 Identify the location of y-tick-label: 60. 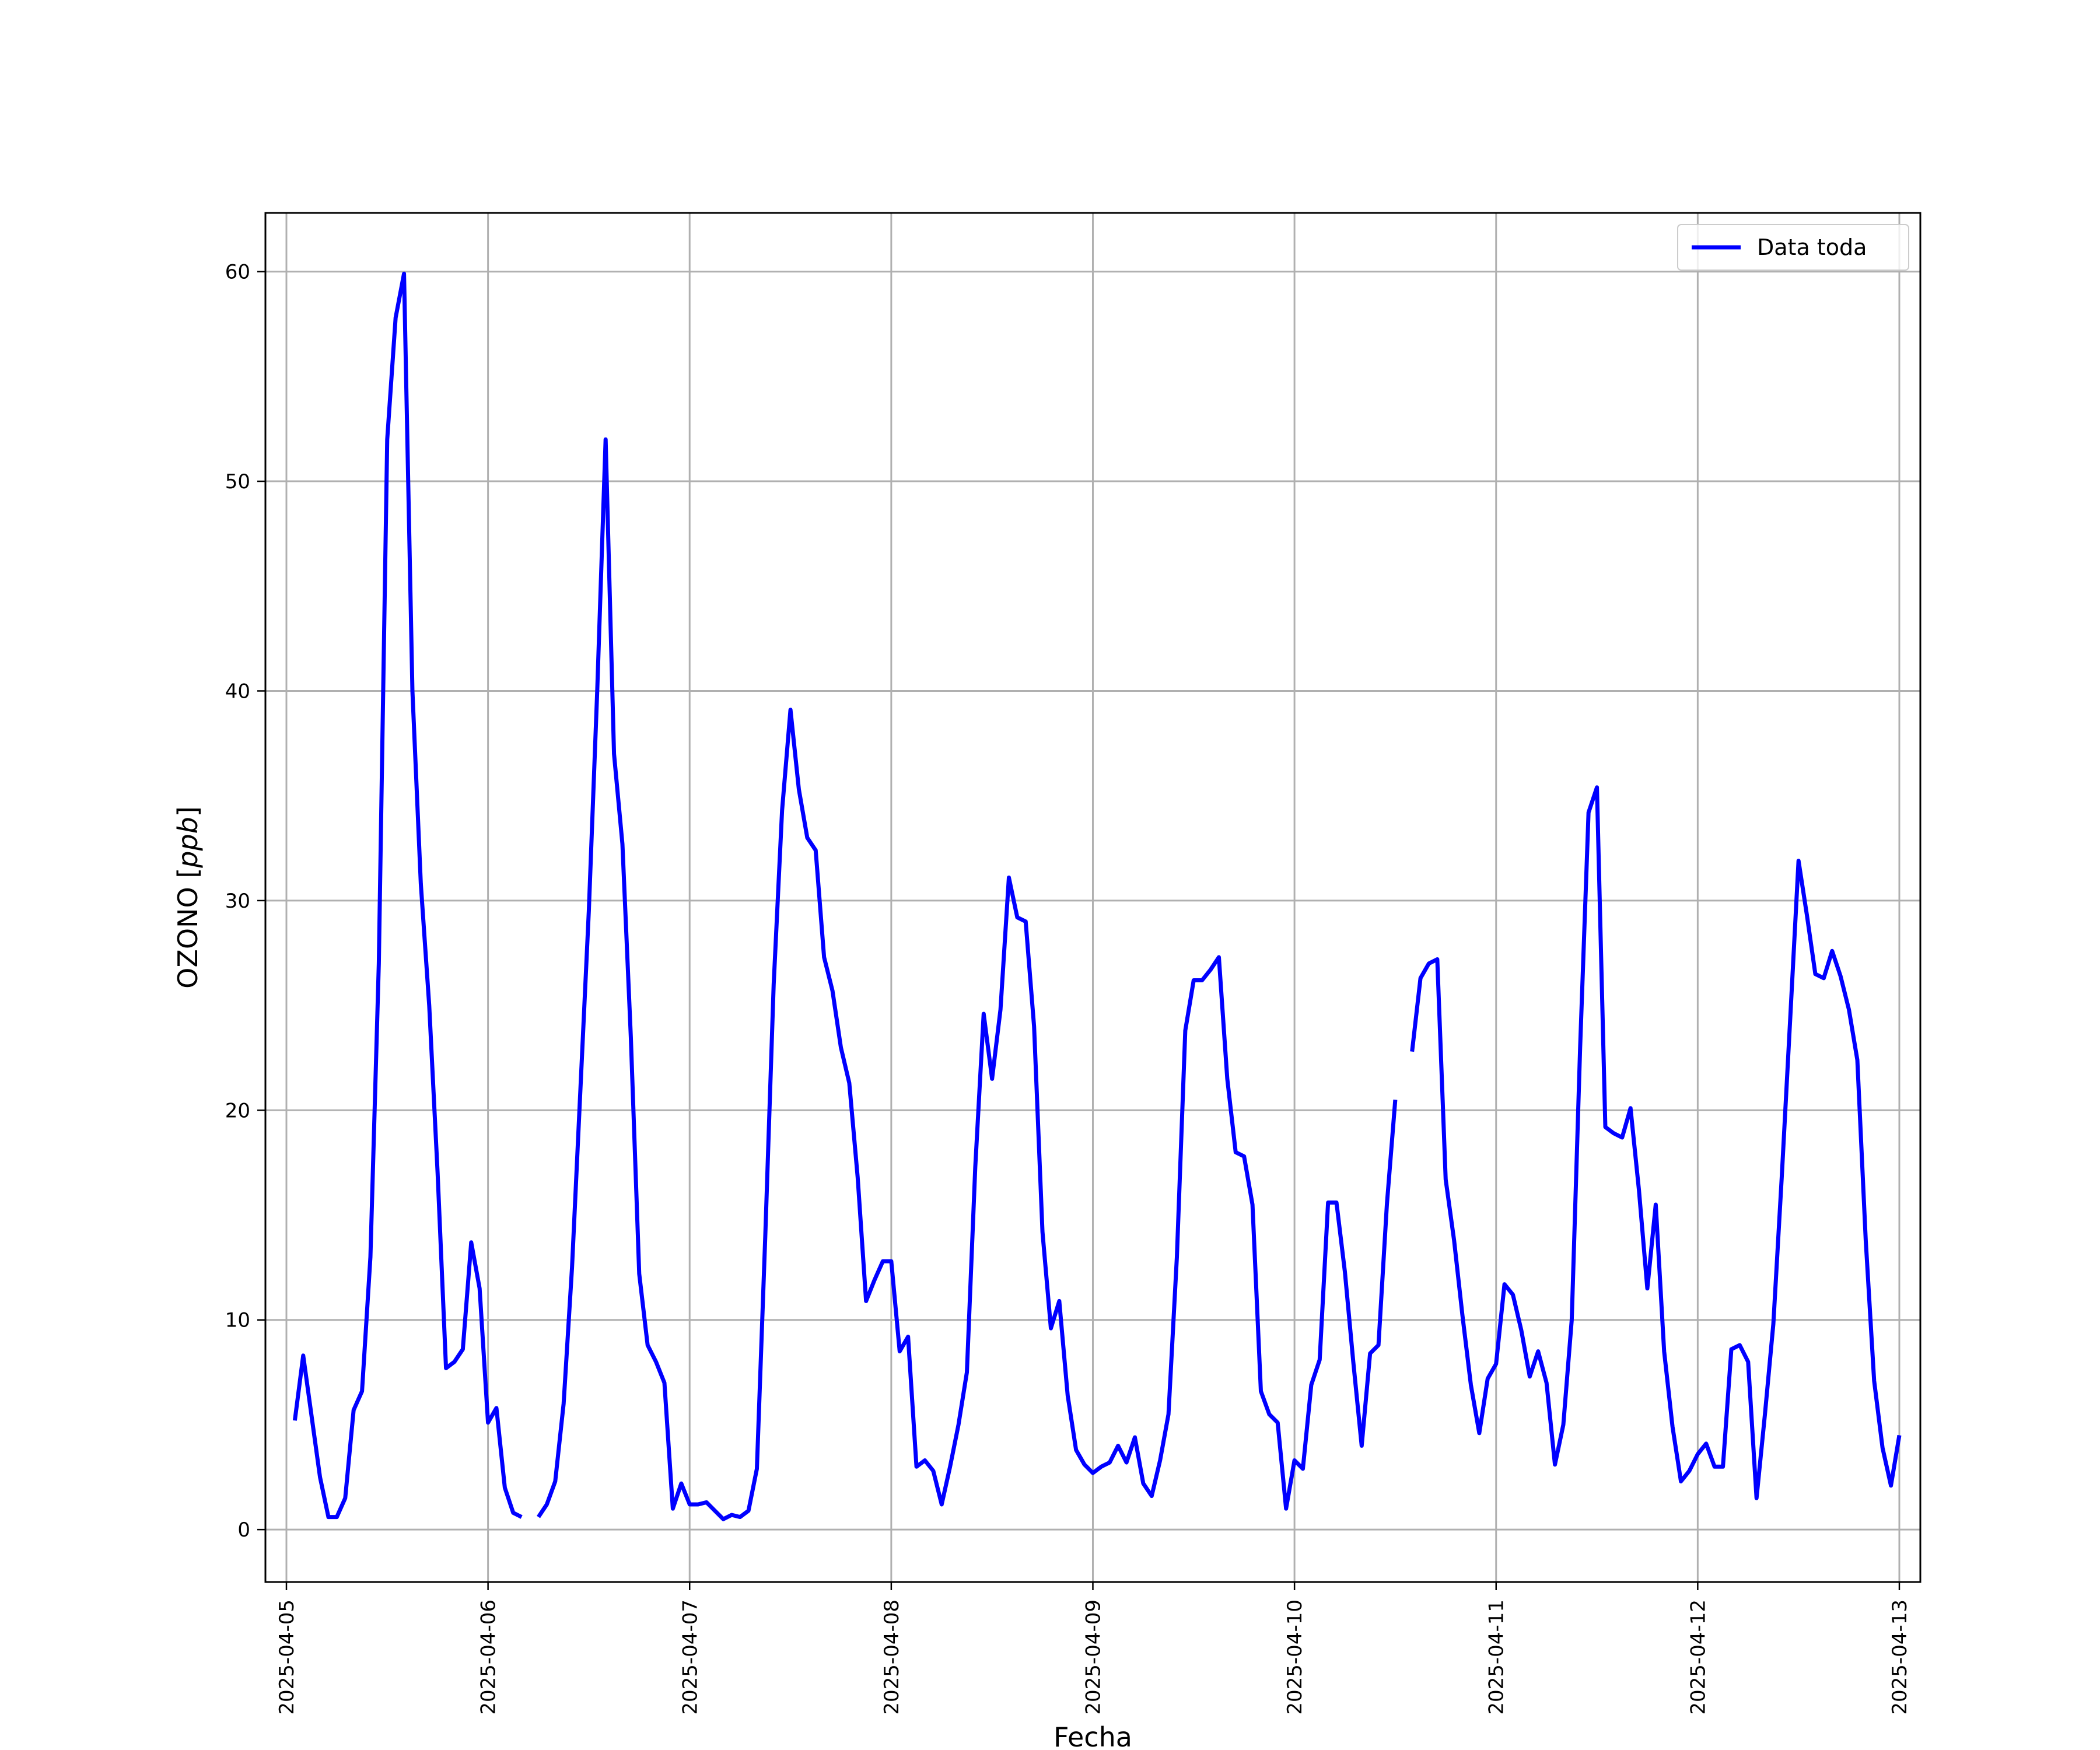
(237, 272).